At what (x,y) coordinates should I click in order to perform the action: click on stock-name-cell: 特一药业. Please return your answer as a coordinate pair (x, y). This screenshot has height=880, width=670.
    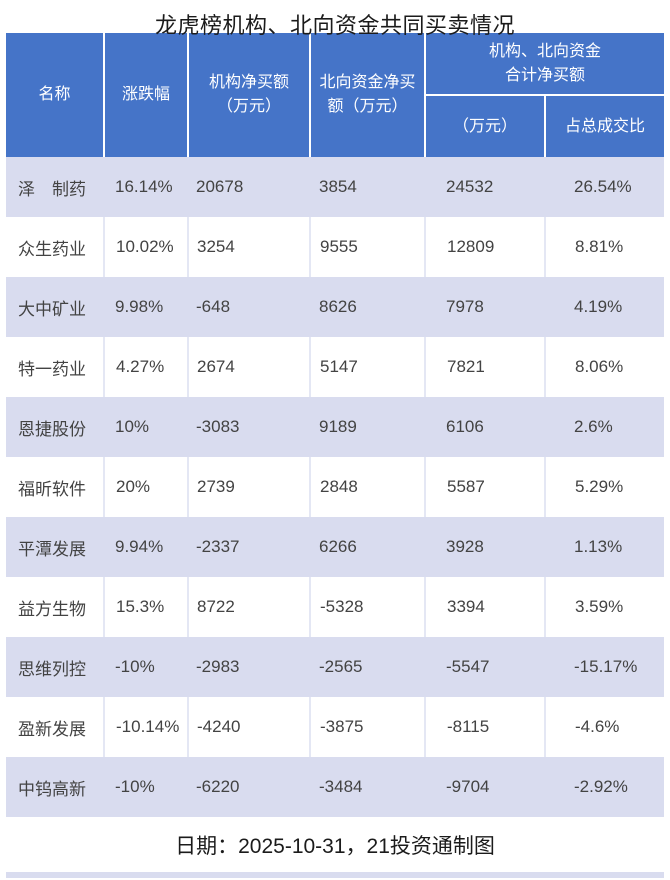
    Looking at the image, I should click on (55, 367).